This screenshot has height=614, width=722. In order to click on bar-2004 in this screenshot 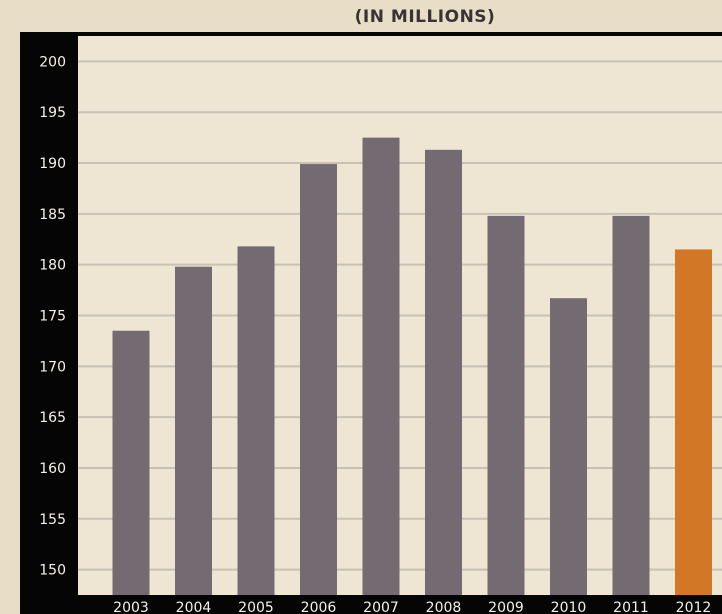, I will do `click(193, 430)`.